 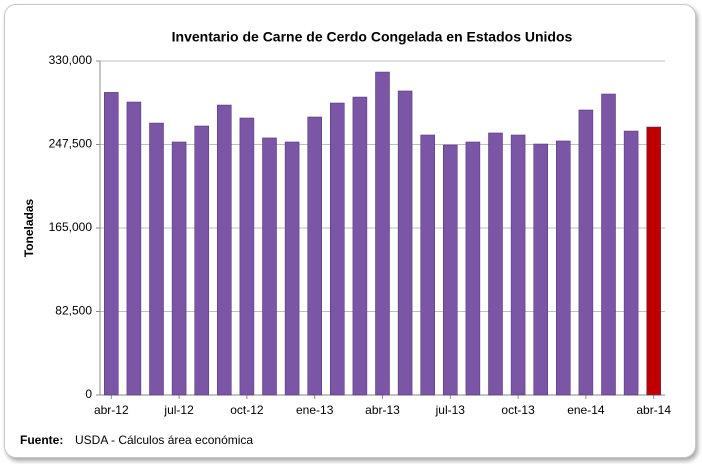 What do you see at coordinates (29, 227) in the screenshot?
I see `y-axis-label: Toneladas` at bounding box center [29, 227].